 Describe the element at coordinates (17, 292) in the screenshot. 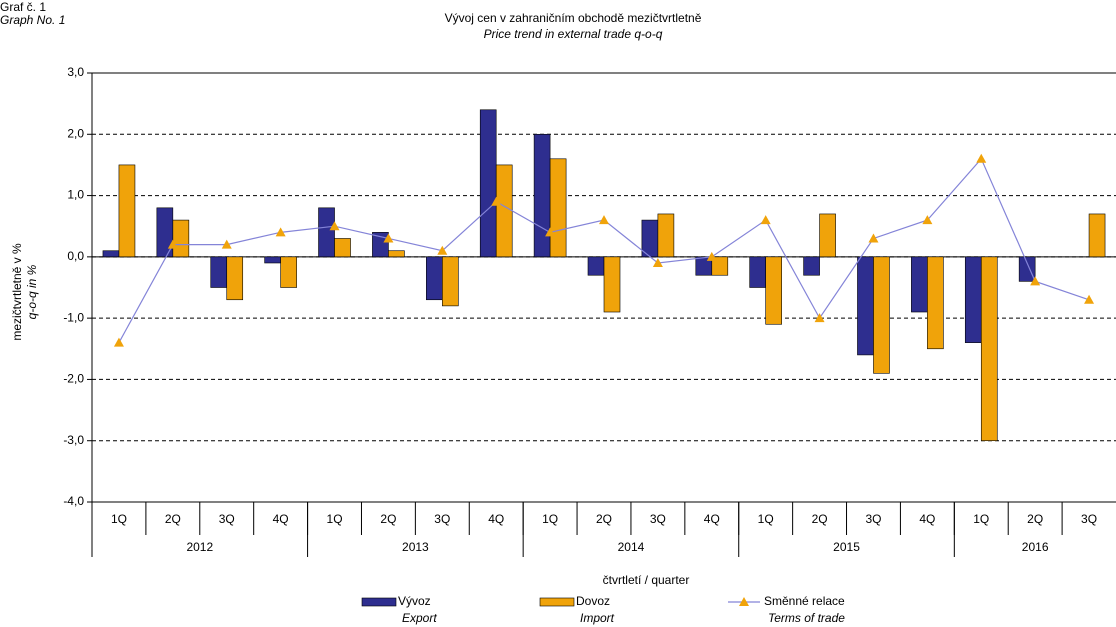

I see `y-axis-label: mezičtvrtletně v %` at that location.